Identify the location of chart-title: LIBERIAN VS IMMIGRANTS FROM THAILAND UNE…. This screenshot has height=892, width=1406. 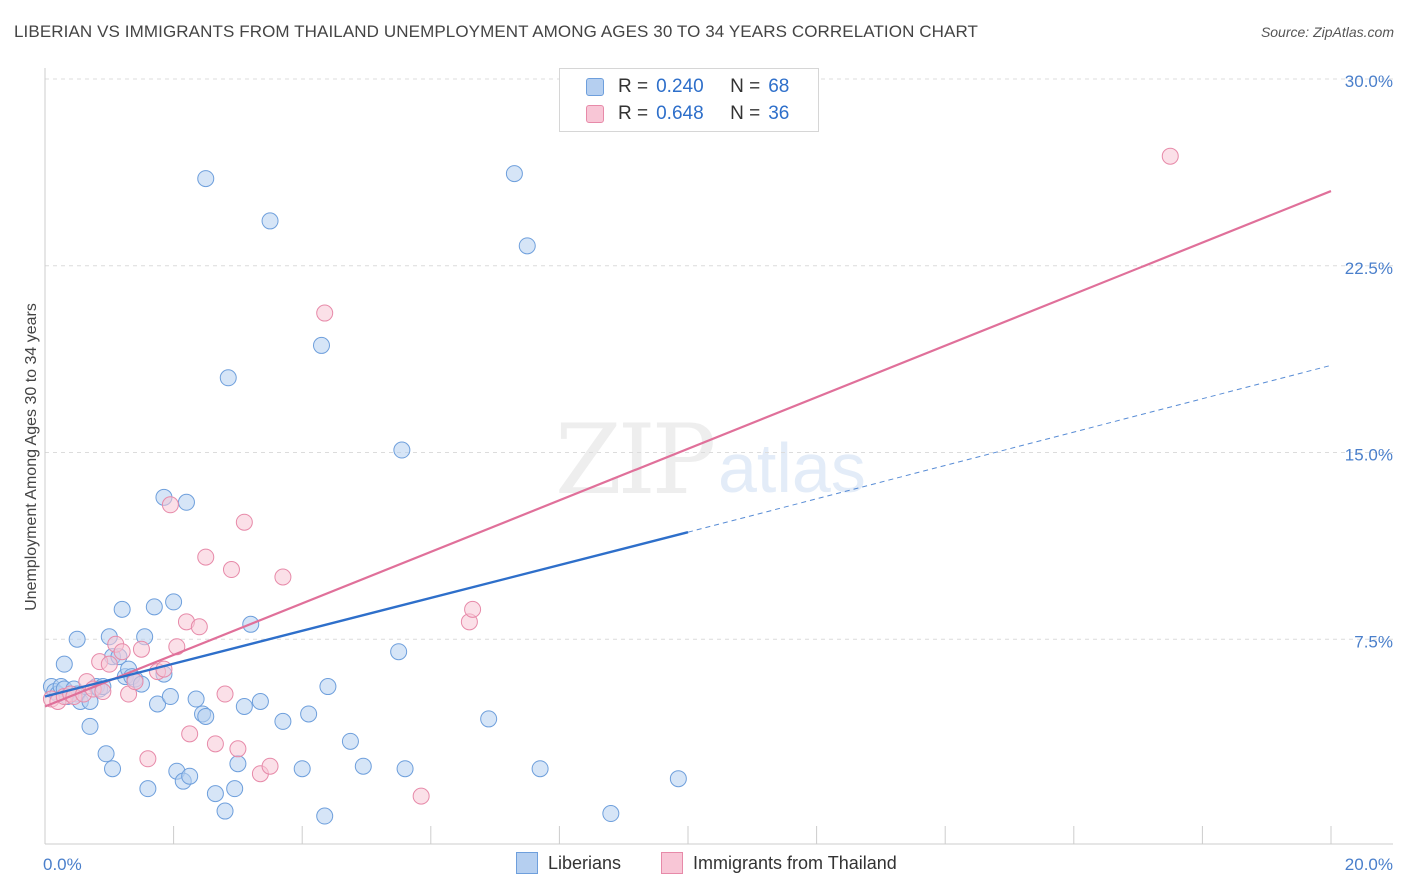
(496, 31).